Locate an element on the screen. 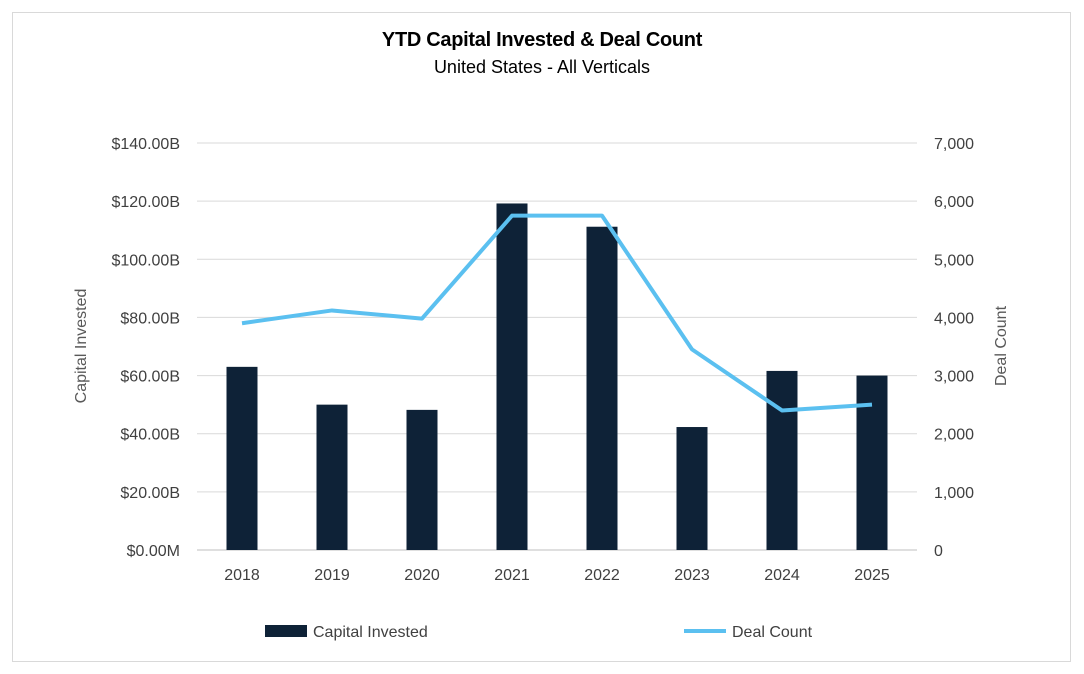 This screenshot has width=1084, height=674. right-axis-ticks: 0 1,000 2,000 3,000 4,000 5,000 6,000 7,000 is located at coordinates (954, 348).